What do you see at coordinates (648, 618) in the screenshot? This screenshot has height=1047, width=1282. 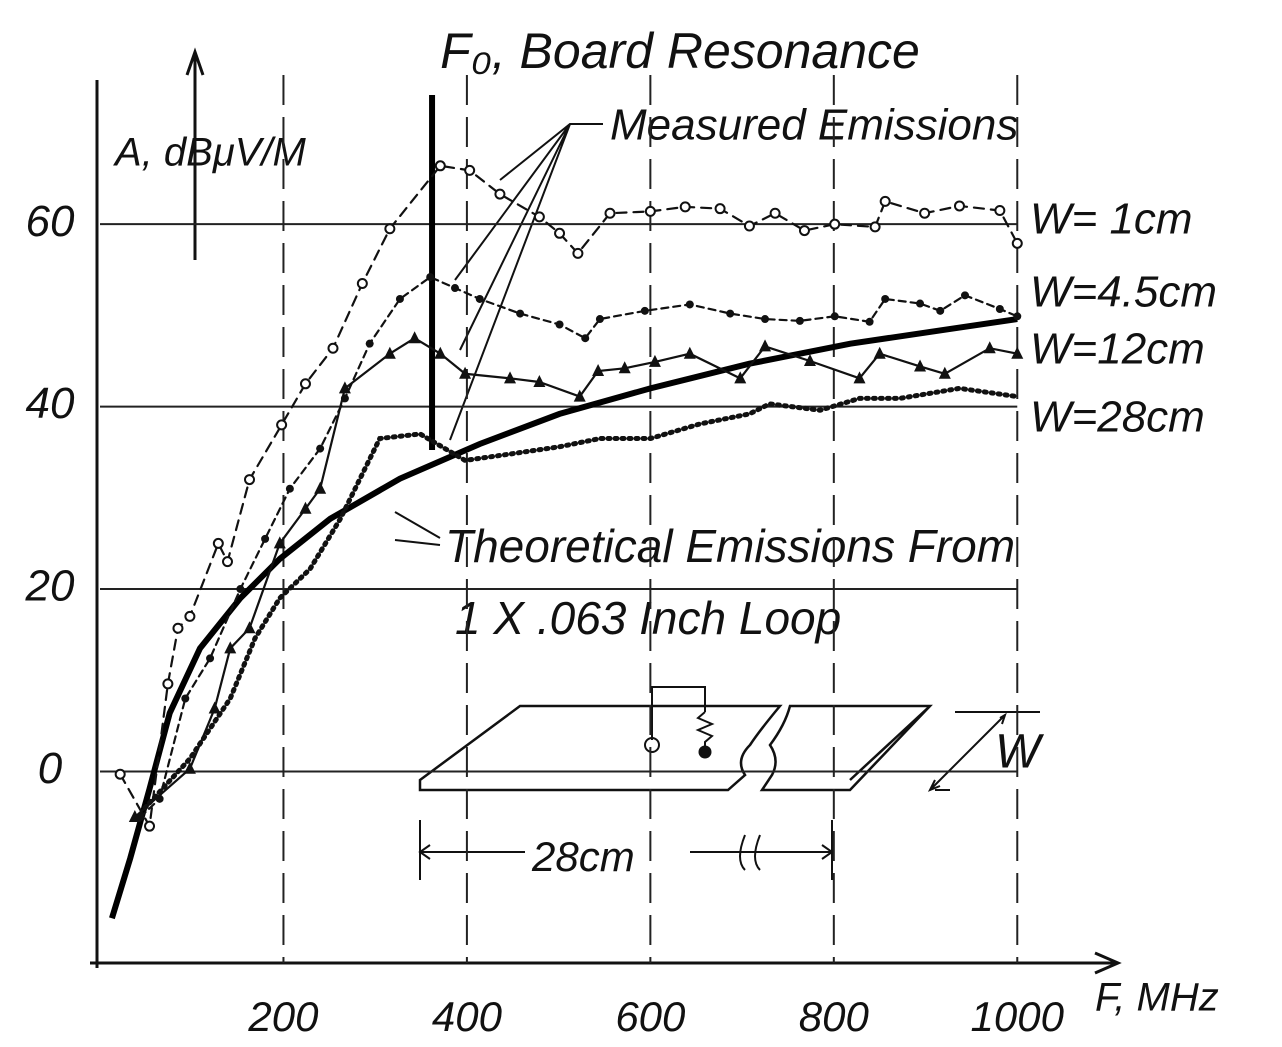 I see `annotation: 1 X .063 Inch Loop` at bounding box center [648, 618].